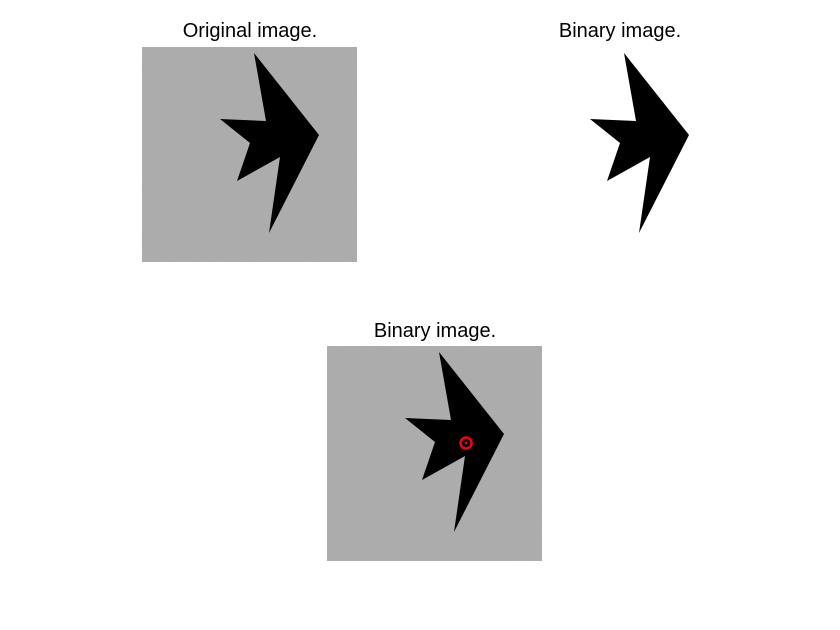 This screenshot has height=630, width=840. What do you see at coordinates (250, 31) in the screenshot?
I see `panel-title-original: Original image.` at bounding box center [250, 31].